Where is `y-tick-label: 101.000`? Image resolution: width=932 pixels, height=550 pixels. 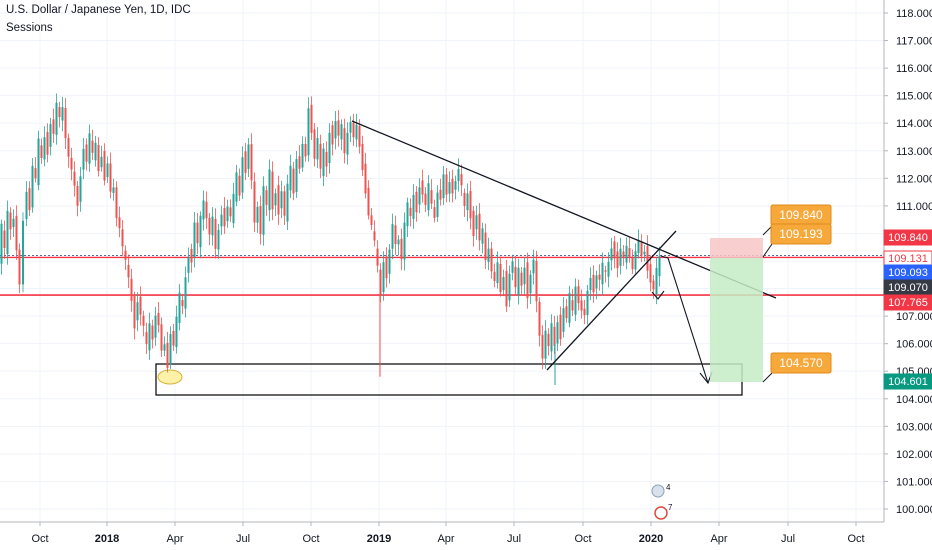
y-tick-label: 101.000 is located at coordinates (914, 482).